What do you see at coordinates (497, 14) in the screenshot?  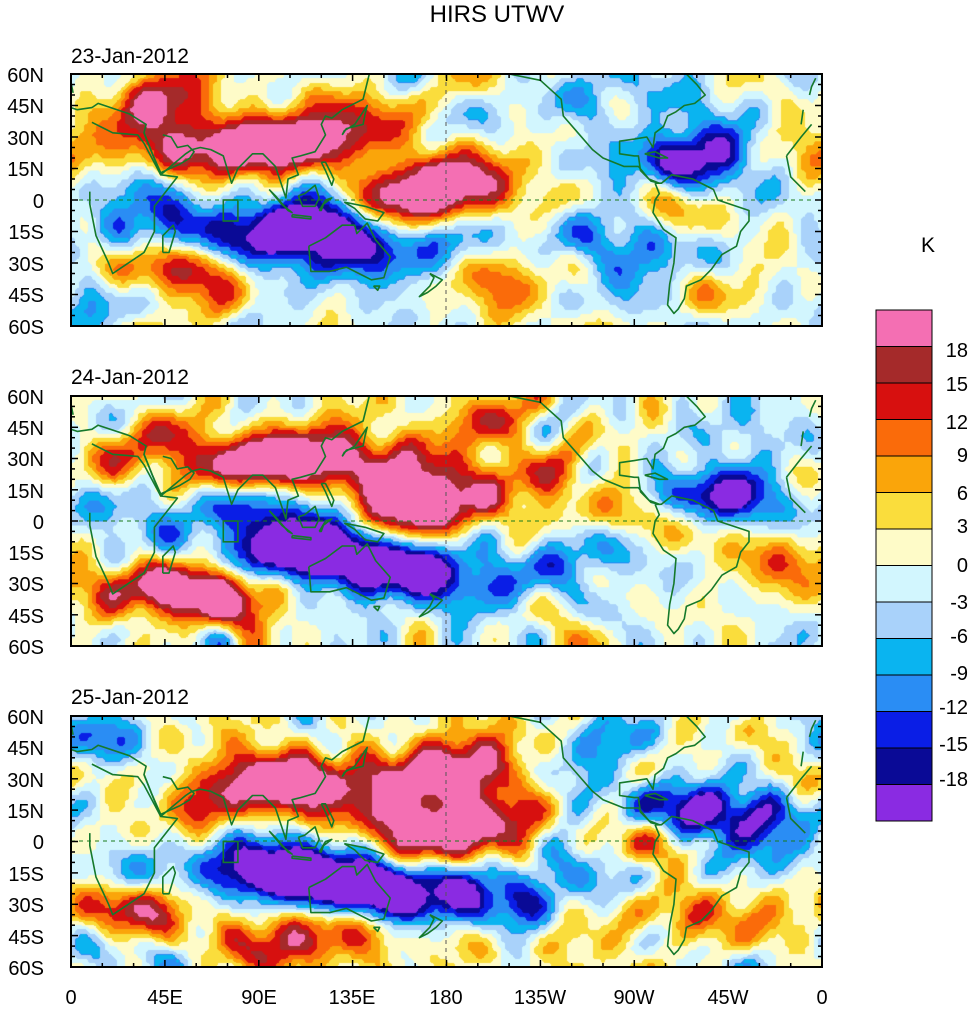 I see `chart-title: HIRS UTWV` at bounding box center [497, 14].